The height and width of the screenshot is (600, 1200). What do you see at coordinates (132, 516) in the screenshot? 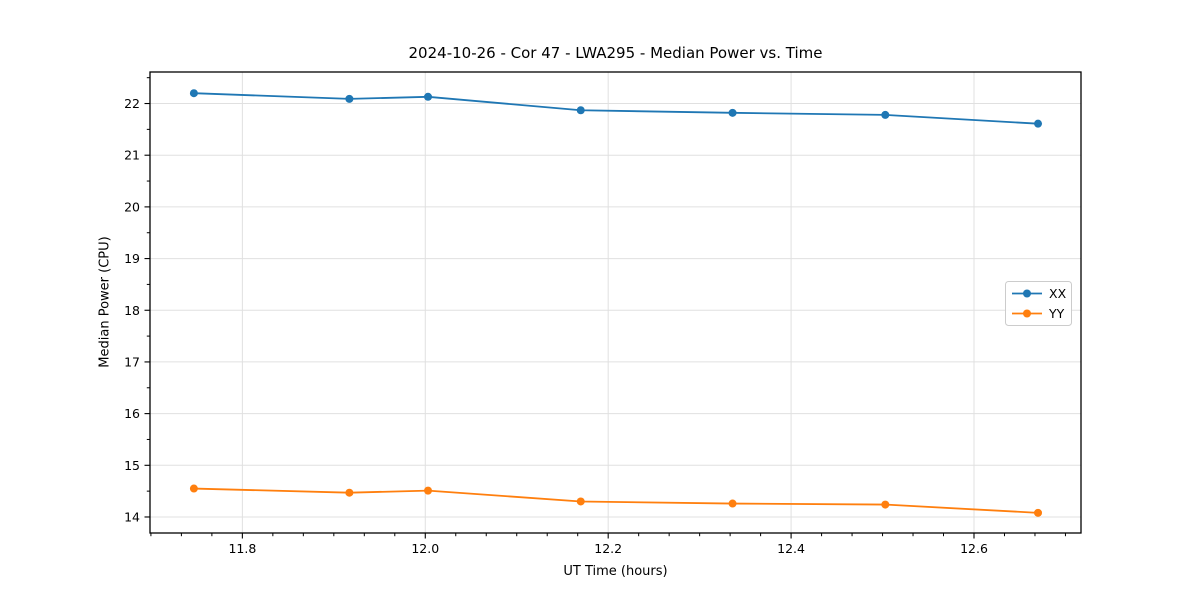
I see `y-tick-label: 14` at bounding box center [132, 516].